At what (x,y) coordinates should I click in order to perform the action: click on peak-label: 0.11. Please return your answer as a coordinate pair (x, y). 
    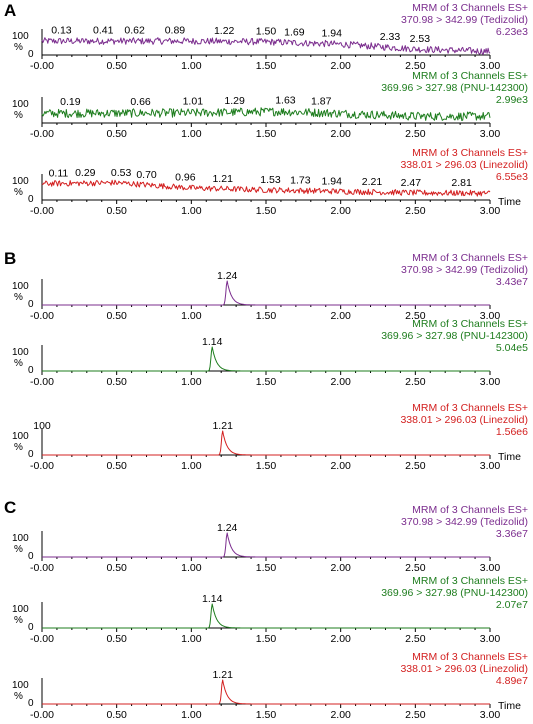
    Looking at the image, I should click on (59, 174).